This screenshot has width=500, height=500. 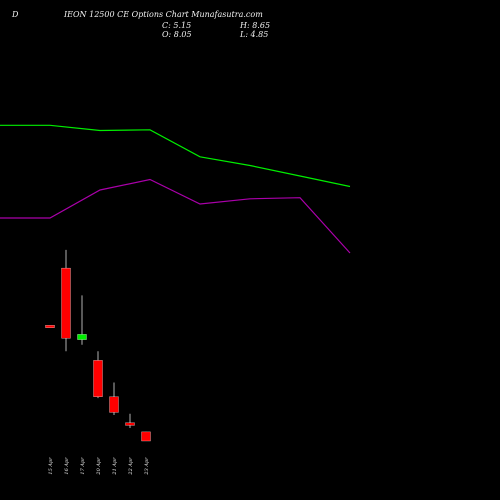 What do you see at coordinates (177, 34) in the screenshot?
I see `open-readout: O: 8.05` at bounding box center [177, 34].